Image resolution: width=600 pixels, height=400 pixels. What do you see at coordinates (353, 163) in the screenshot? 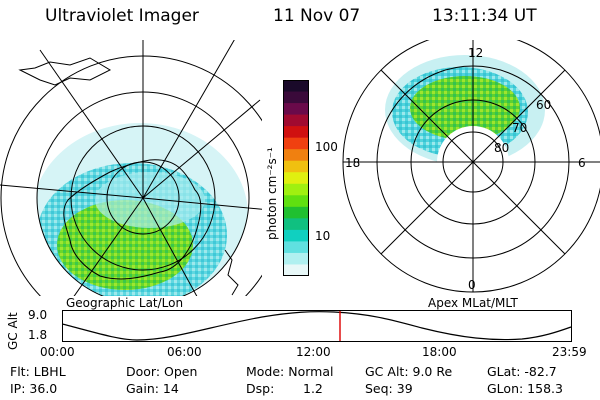
I see `mlt-label-18: 18` at bounding box center [353, 163].